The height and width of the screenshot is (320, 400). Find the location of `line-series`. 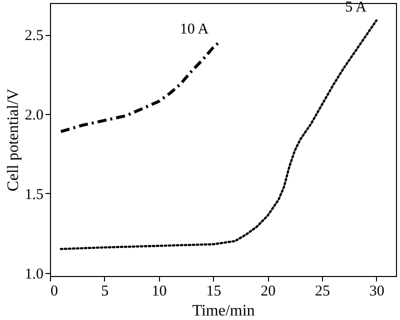

line-series is located at coordinates (139, 87).